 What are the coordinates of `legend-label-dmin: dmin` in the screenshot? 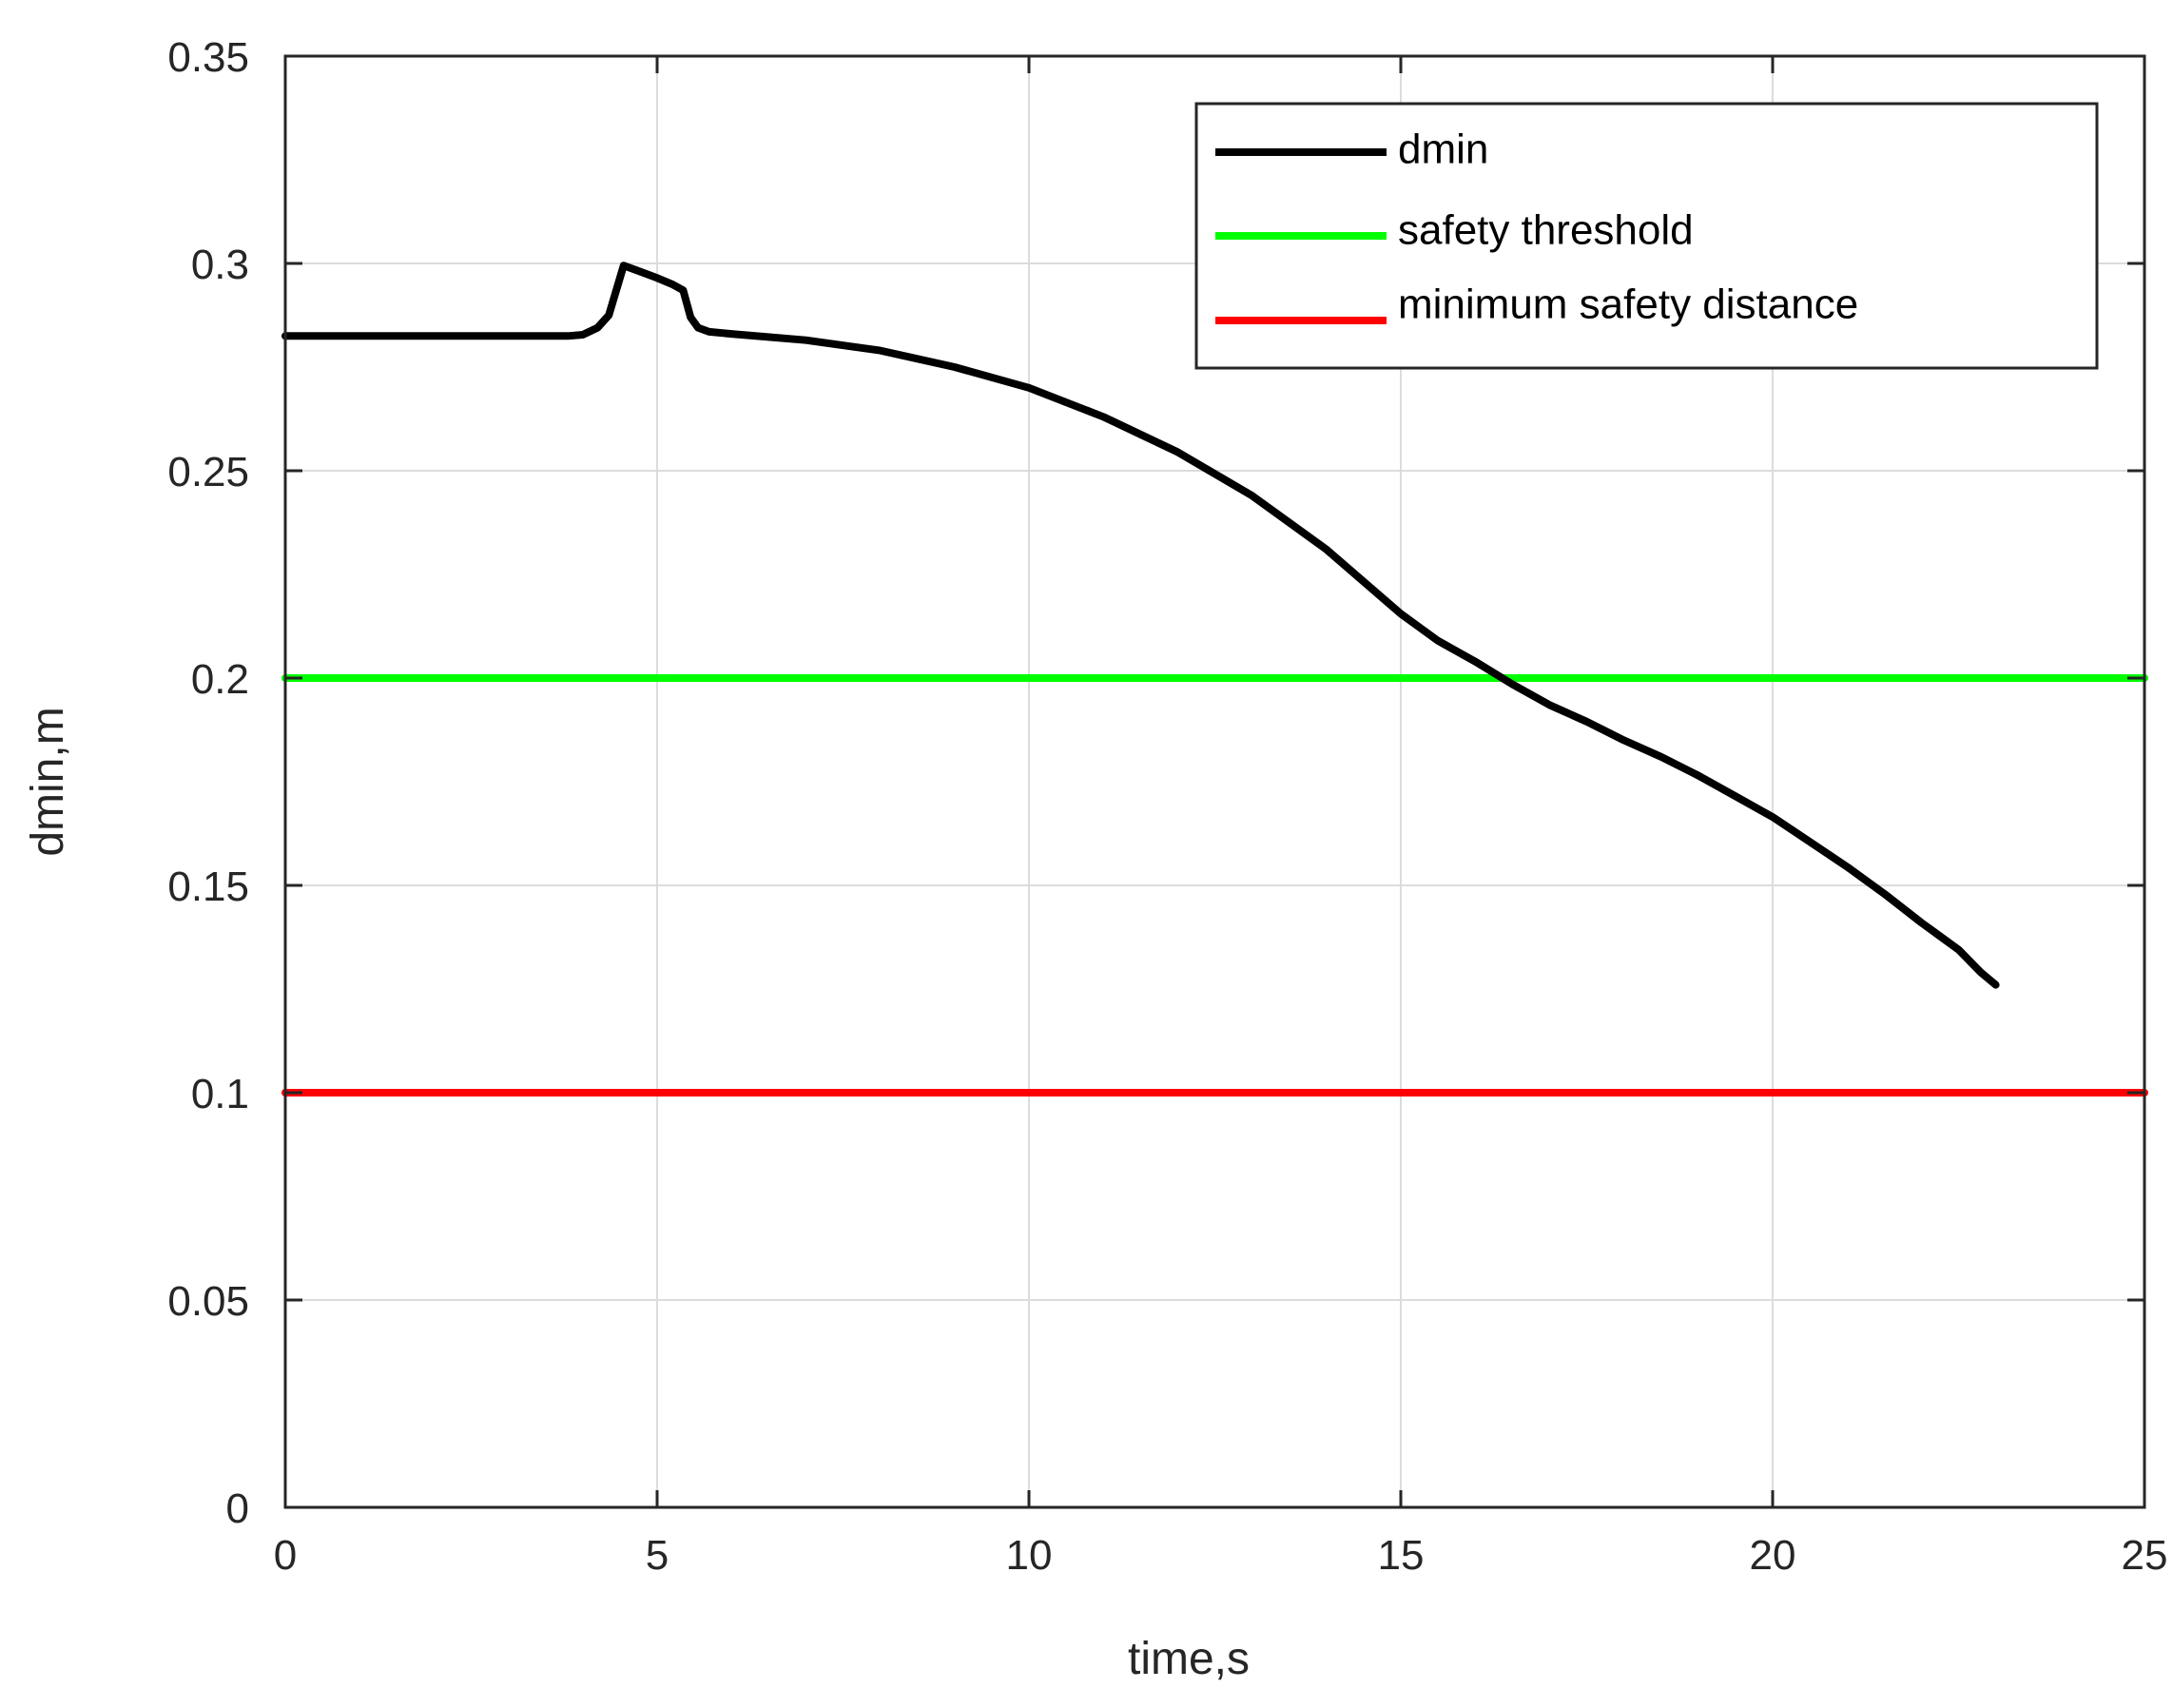 It's located at (1443, 149).